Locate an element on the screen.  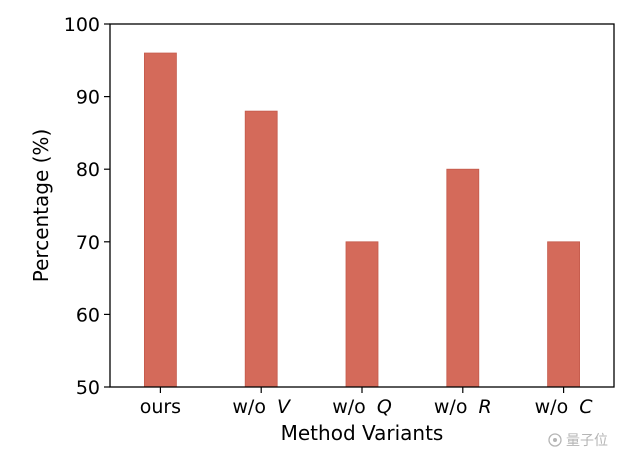
watermark-logo-icon-dot is located at coordinates (555, 440).